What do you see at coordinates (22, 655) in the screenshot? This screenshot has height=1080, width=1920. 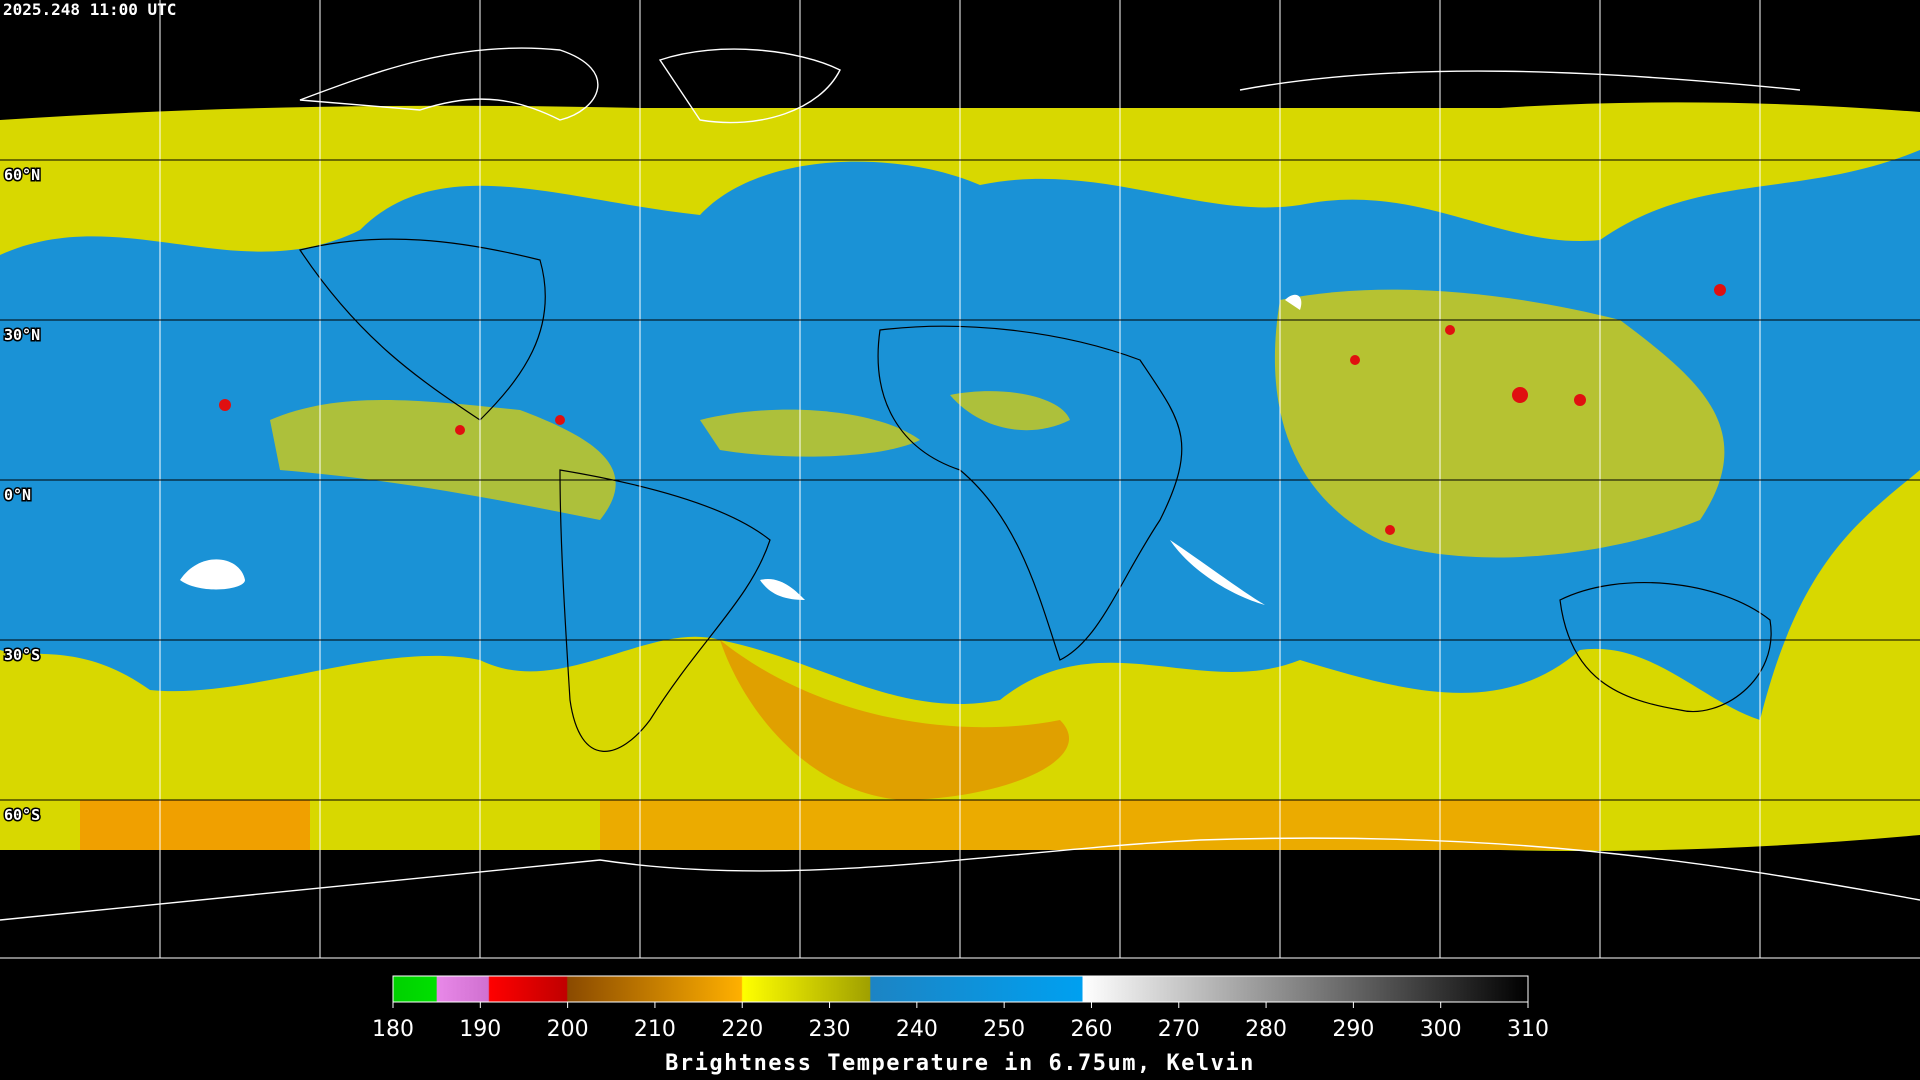 I see `latitude-label: 30°S` at bounding box center [22, 655].